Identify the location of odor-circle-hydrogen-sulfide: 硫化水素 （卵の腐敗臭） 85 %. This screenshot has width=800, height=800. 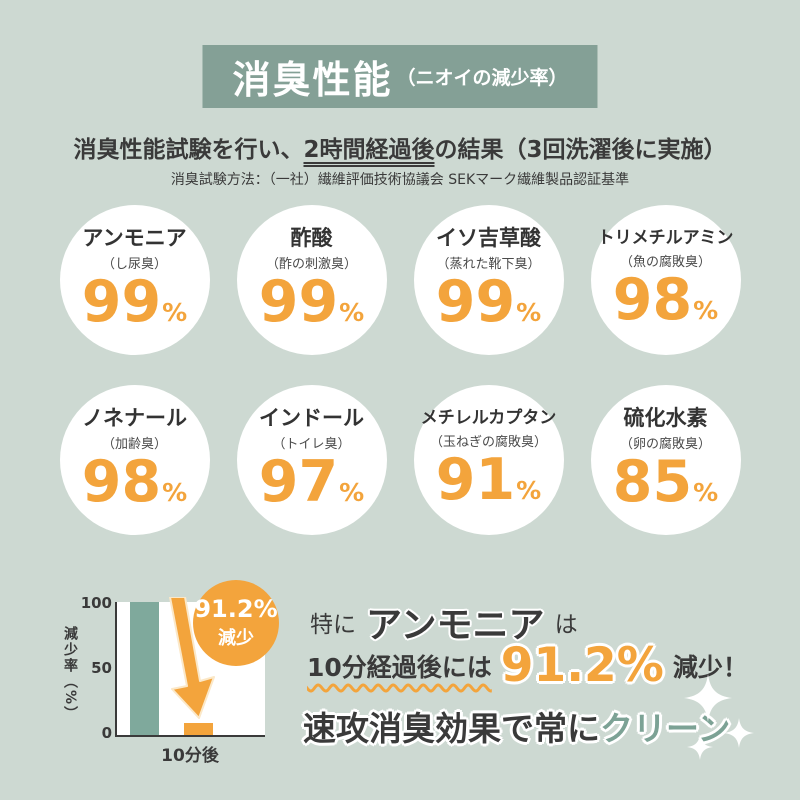
(665, 460).